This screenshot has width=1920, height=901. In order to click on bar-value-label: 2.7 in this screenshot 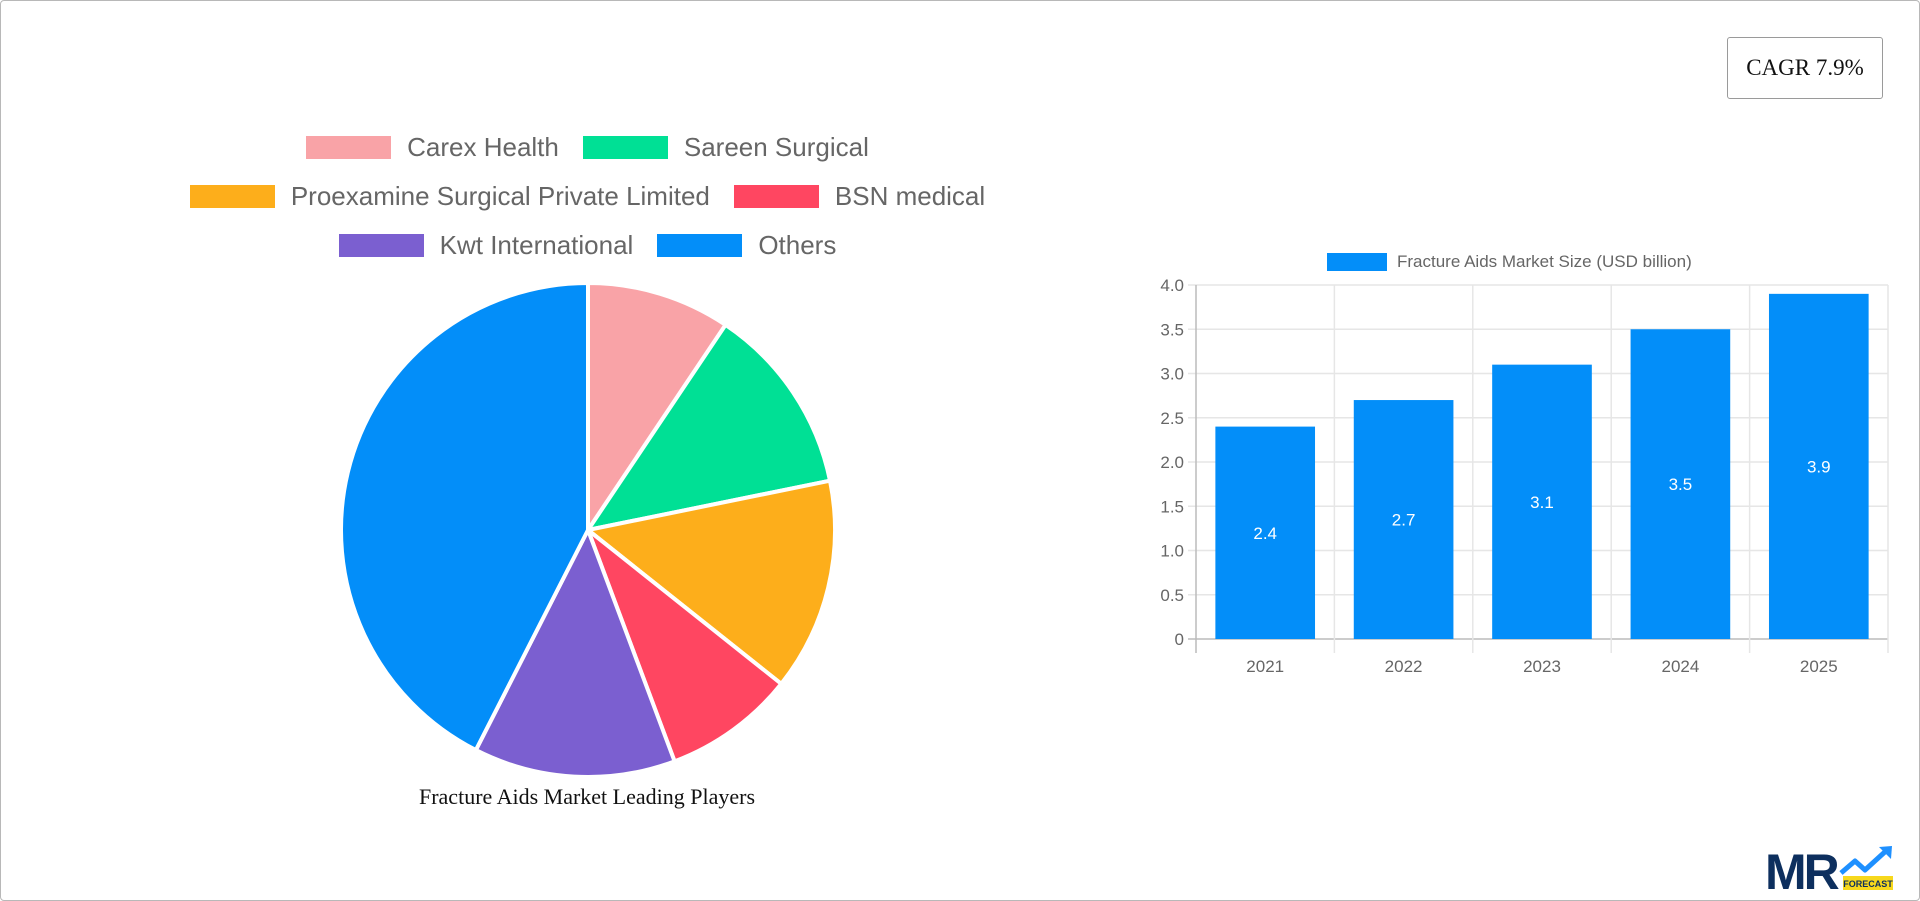, I will do `click(1404, 520)`.